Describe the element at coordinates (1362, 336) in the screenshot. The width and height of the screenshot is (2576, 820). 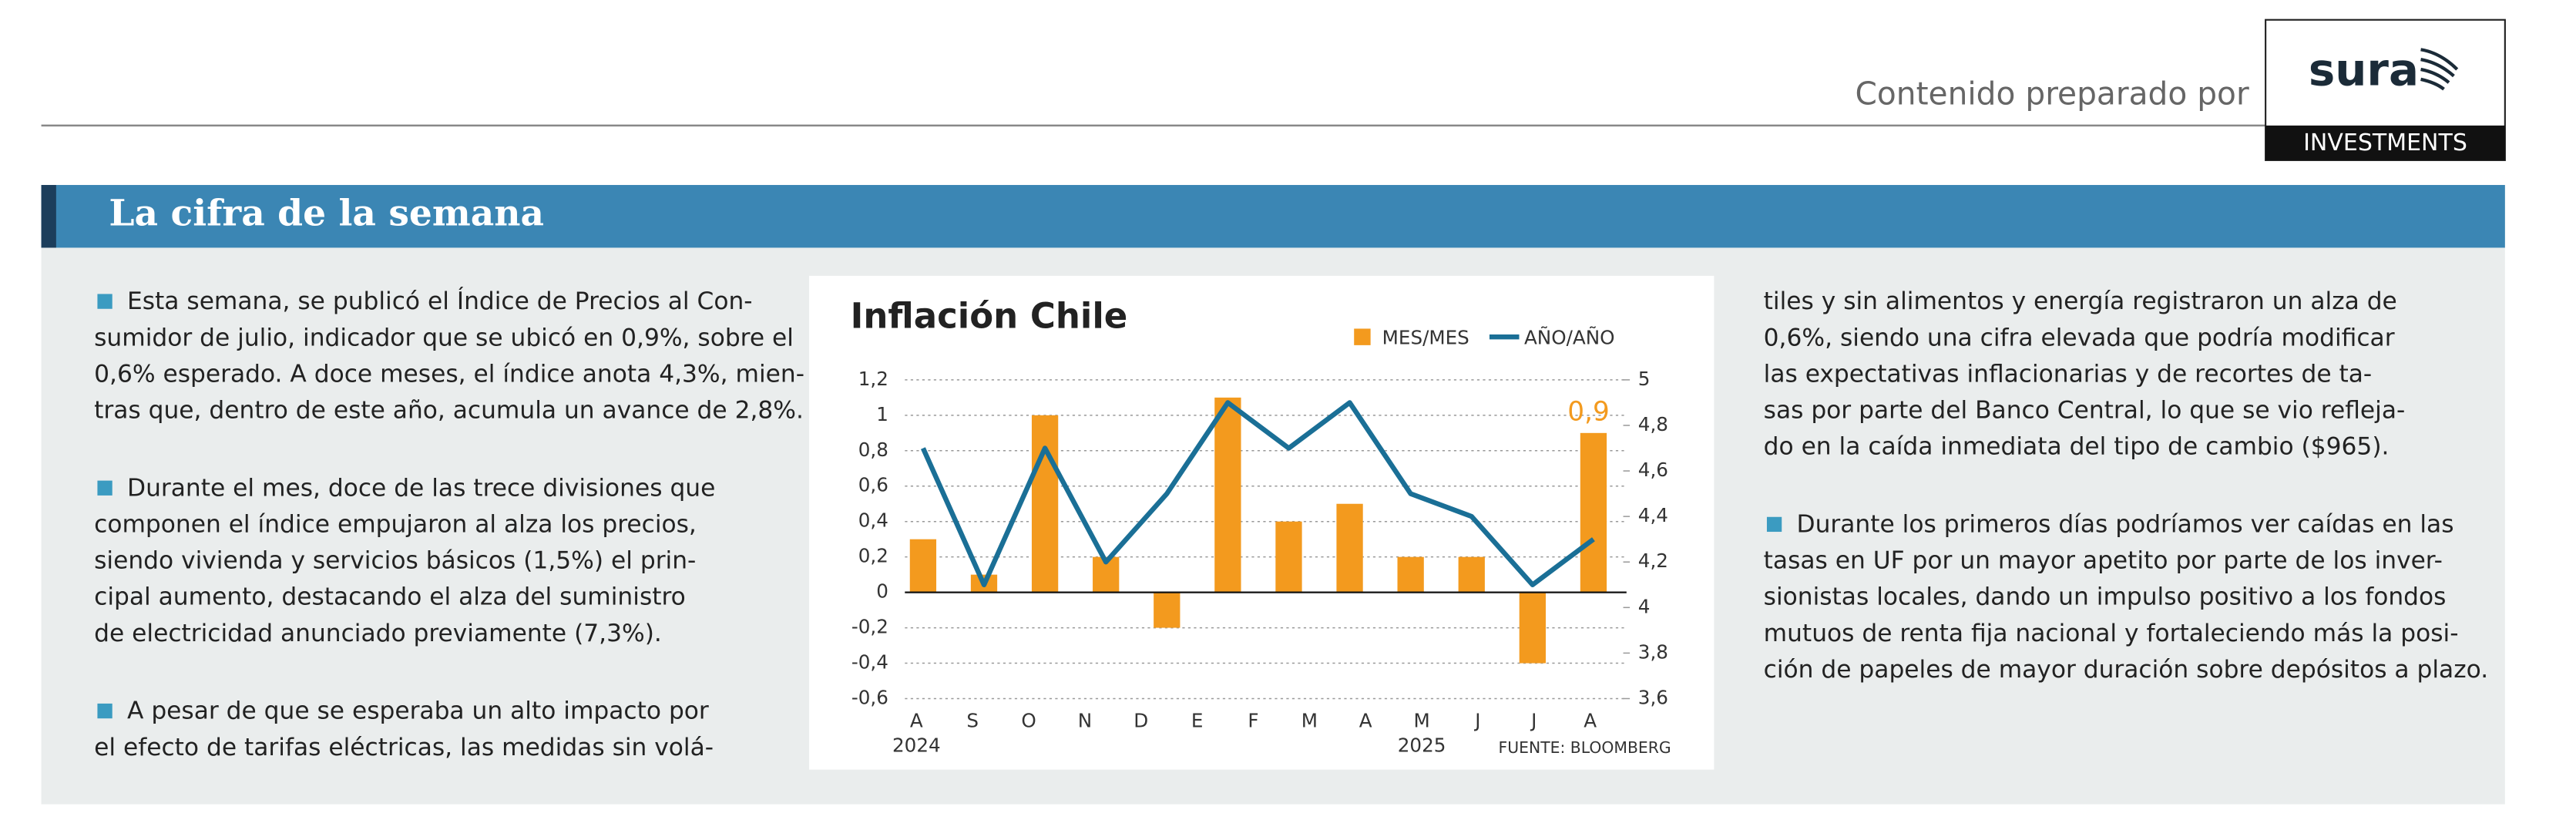
I see `legend-swatch` at that location.